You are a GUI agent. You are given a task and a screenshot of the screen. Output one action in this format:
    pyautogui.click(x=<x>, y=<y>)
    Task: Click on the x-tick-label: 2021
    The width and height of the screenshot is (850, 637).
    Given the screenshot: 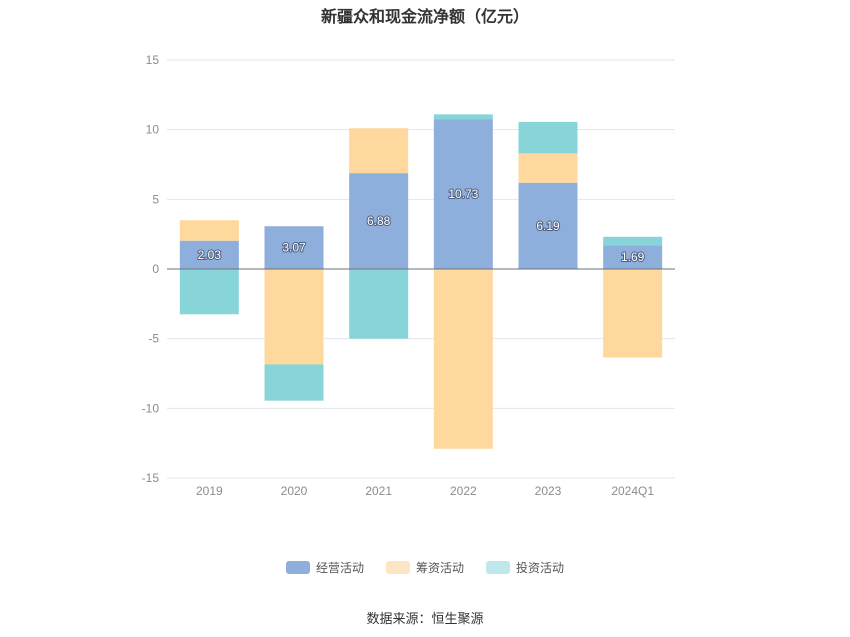 What is the action you would take?
    pyautogui.click(x=378, y=491)
    